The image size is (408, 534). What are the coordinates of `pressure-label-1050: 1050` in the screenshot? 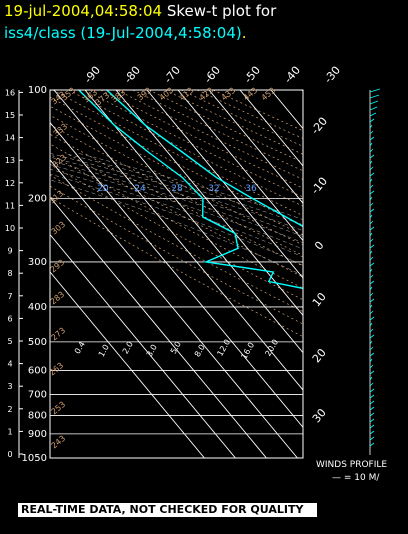 It's located at (34, 458).